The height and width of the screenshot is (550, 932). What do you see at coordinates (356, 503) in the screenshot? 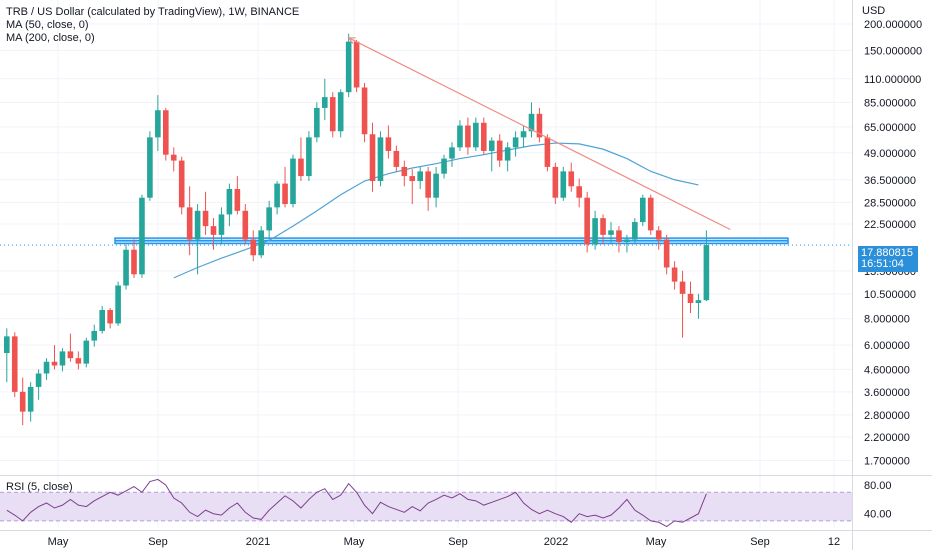
I see `rsi-line` at bounding box center [356, 503].